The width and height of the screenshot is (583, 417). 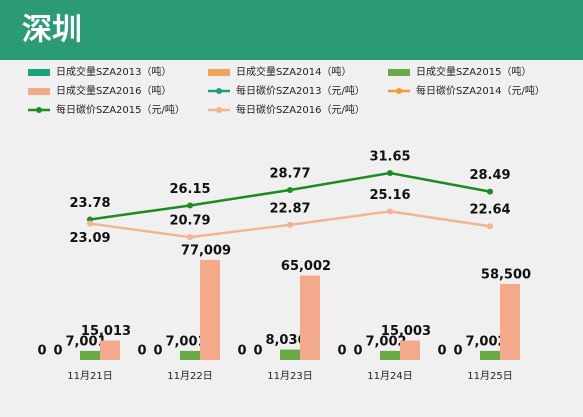 What do you see at coordinates (52, 30) in the screenshot?
I see `chart-title: 深圳` at bounding box center [52, 30].